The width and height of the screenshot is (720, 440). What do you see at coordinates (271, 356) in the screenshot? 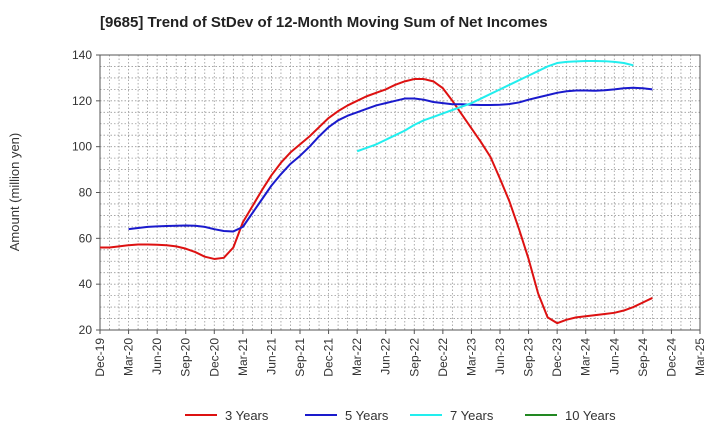
I see `x-tick-label: Jun-21` at bounding box center [271, 356].